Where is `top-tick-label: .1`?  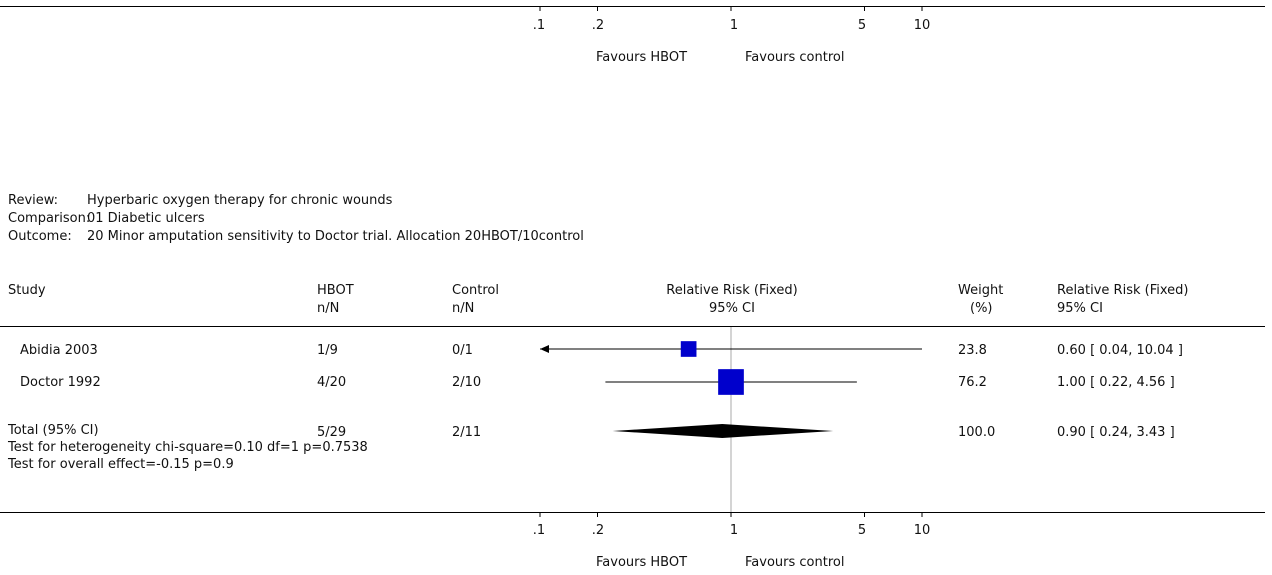
top-tick-label: .1 is located at coordinates (539, 25).